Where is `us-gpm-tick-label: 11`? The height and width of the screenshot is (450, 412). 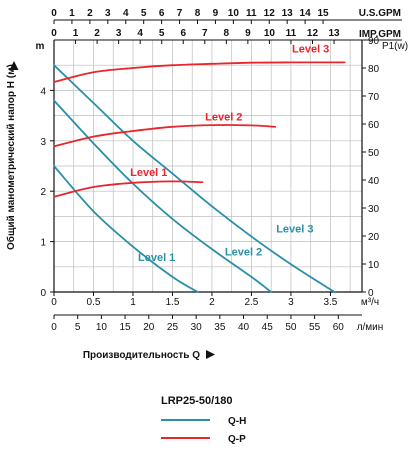 us-gpm-tick-label: 11 is located at coordinates (251, 13).